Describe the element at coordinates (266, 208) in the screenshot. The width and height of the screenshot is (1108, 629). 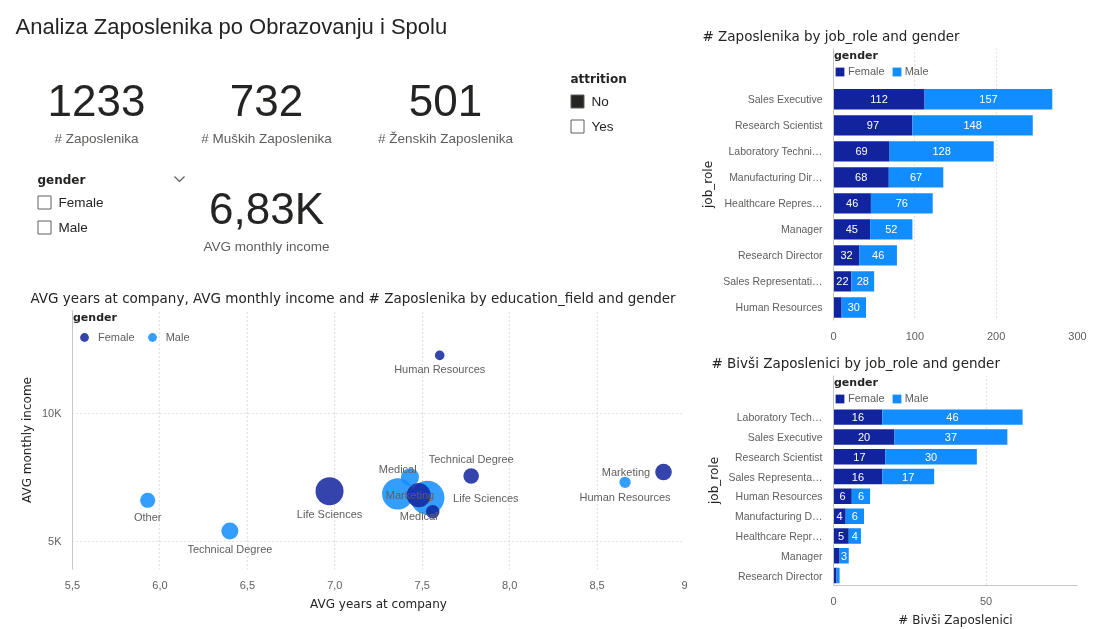
I see `data-label: 6,83K` at that location.